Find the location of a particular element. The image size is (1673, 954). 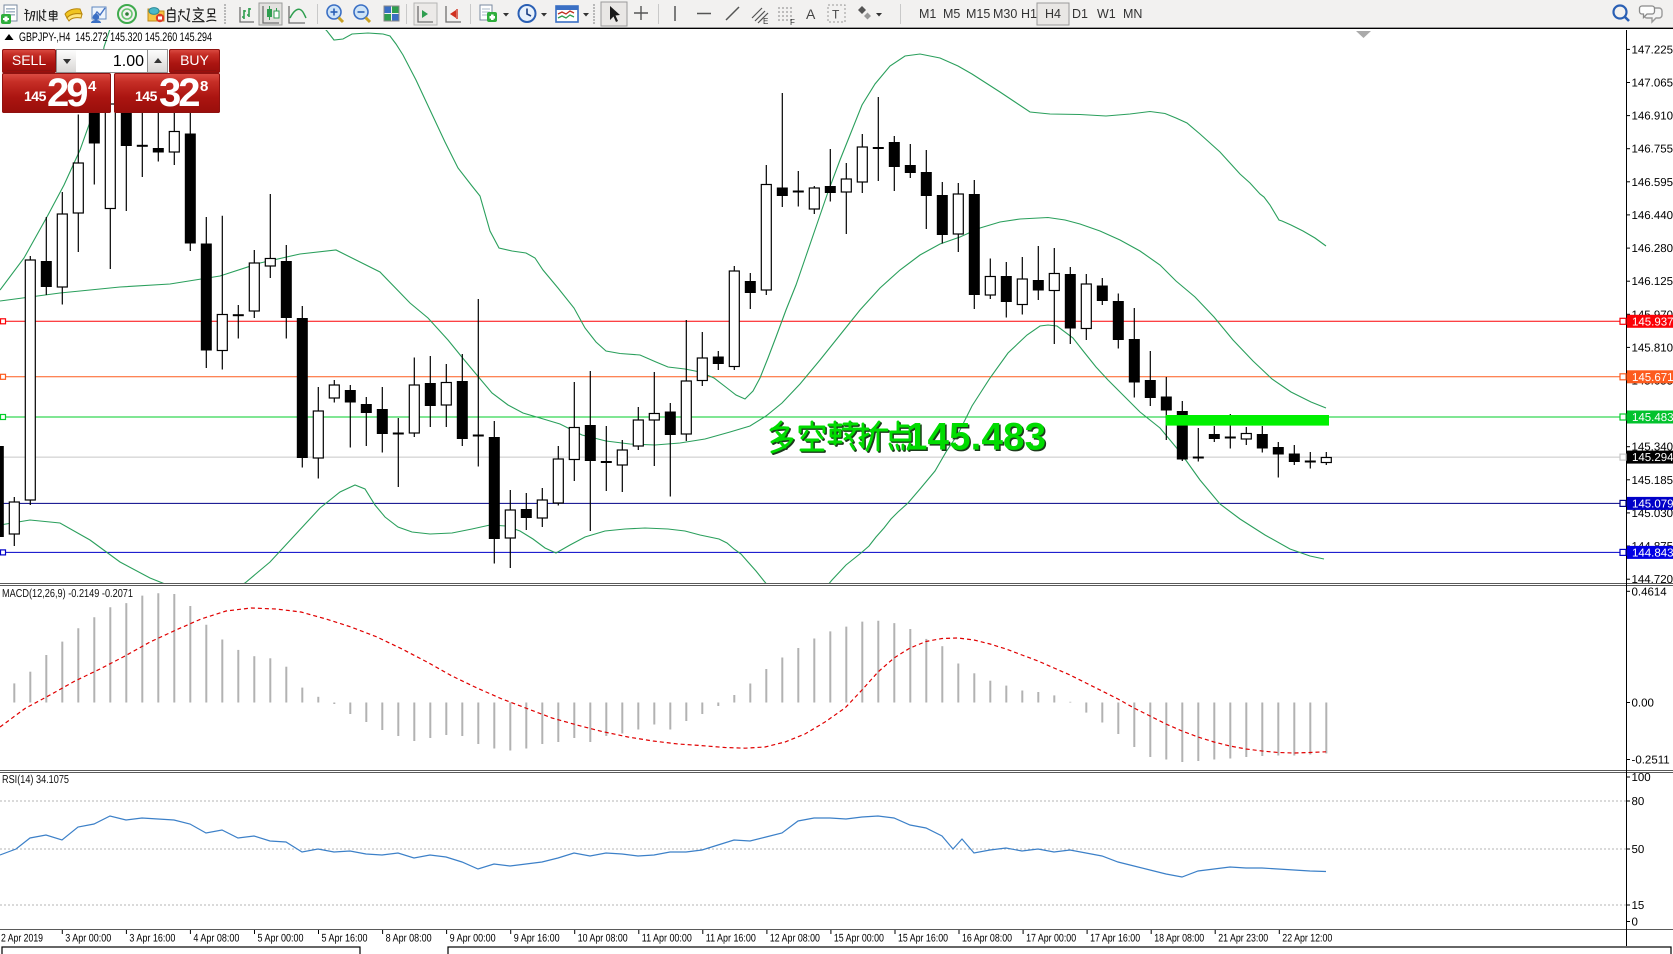

svg-text: MACD(12,26,9) -0.2149 -0.2071 is located at coordinates (67, 594).